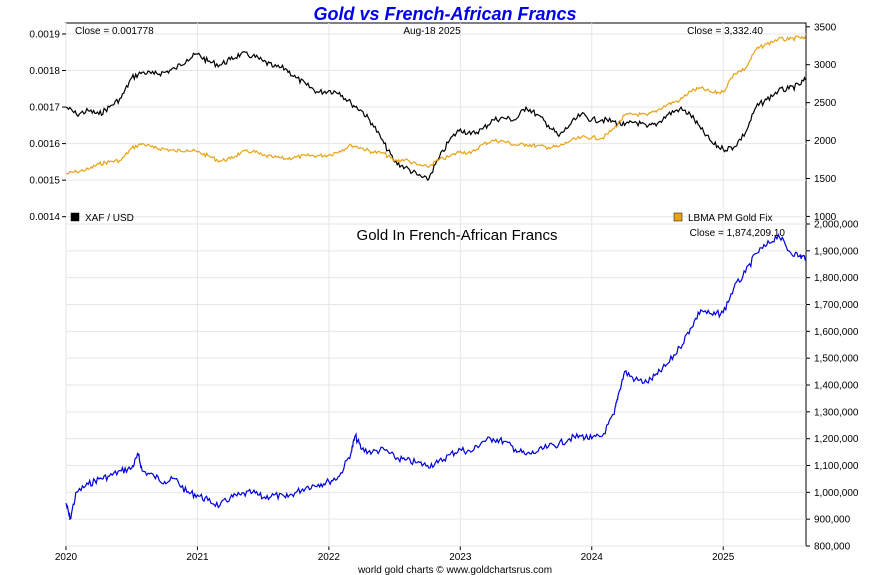 Image resolution: width=890 pixels, height=575 pixels. Describe the element at coordinates (592, 557) in the screenshot. I see `x-tick-label: 2024` at that location.